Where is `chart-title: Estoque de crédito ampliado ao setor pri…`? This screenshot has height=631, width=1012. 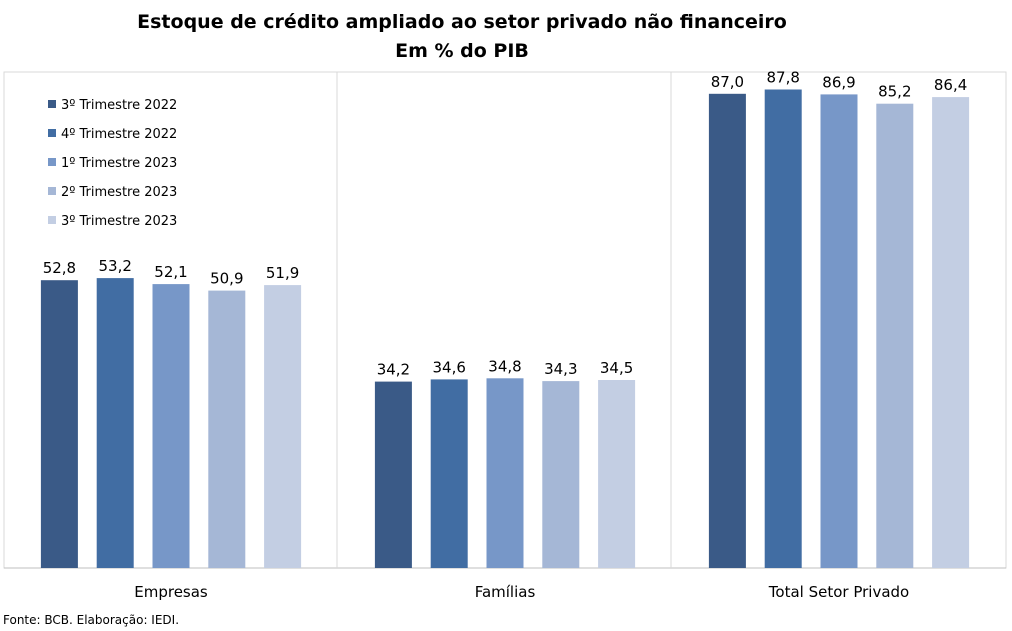 chart-title: Estoque de crédito ampliado ao setor pri… is located at coordinates (462, 22).